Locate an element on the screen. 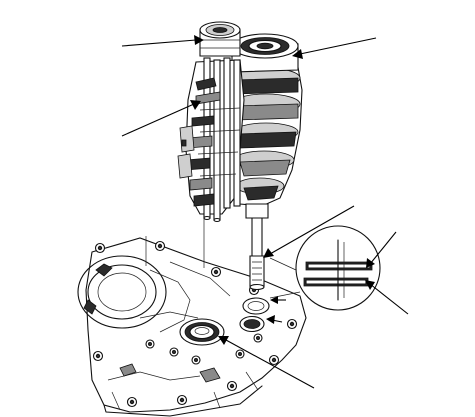  countershaft-bearing is located at coordinates (254, 315).